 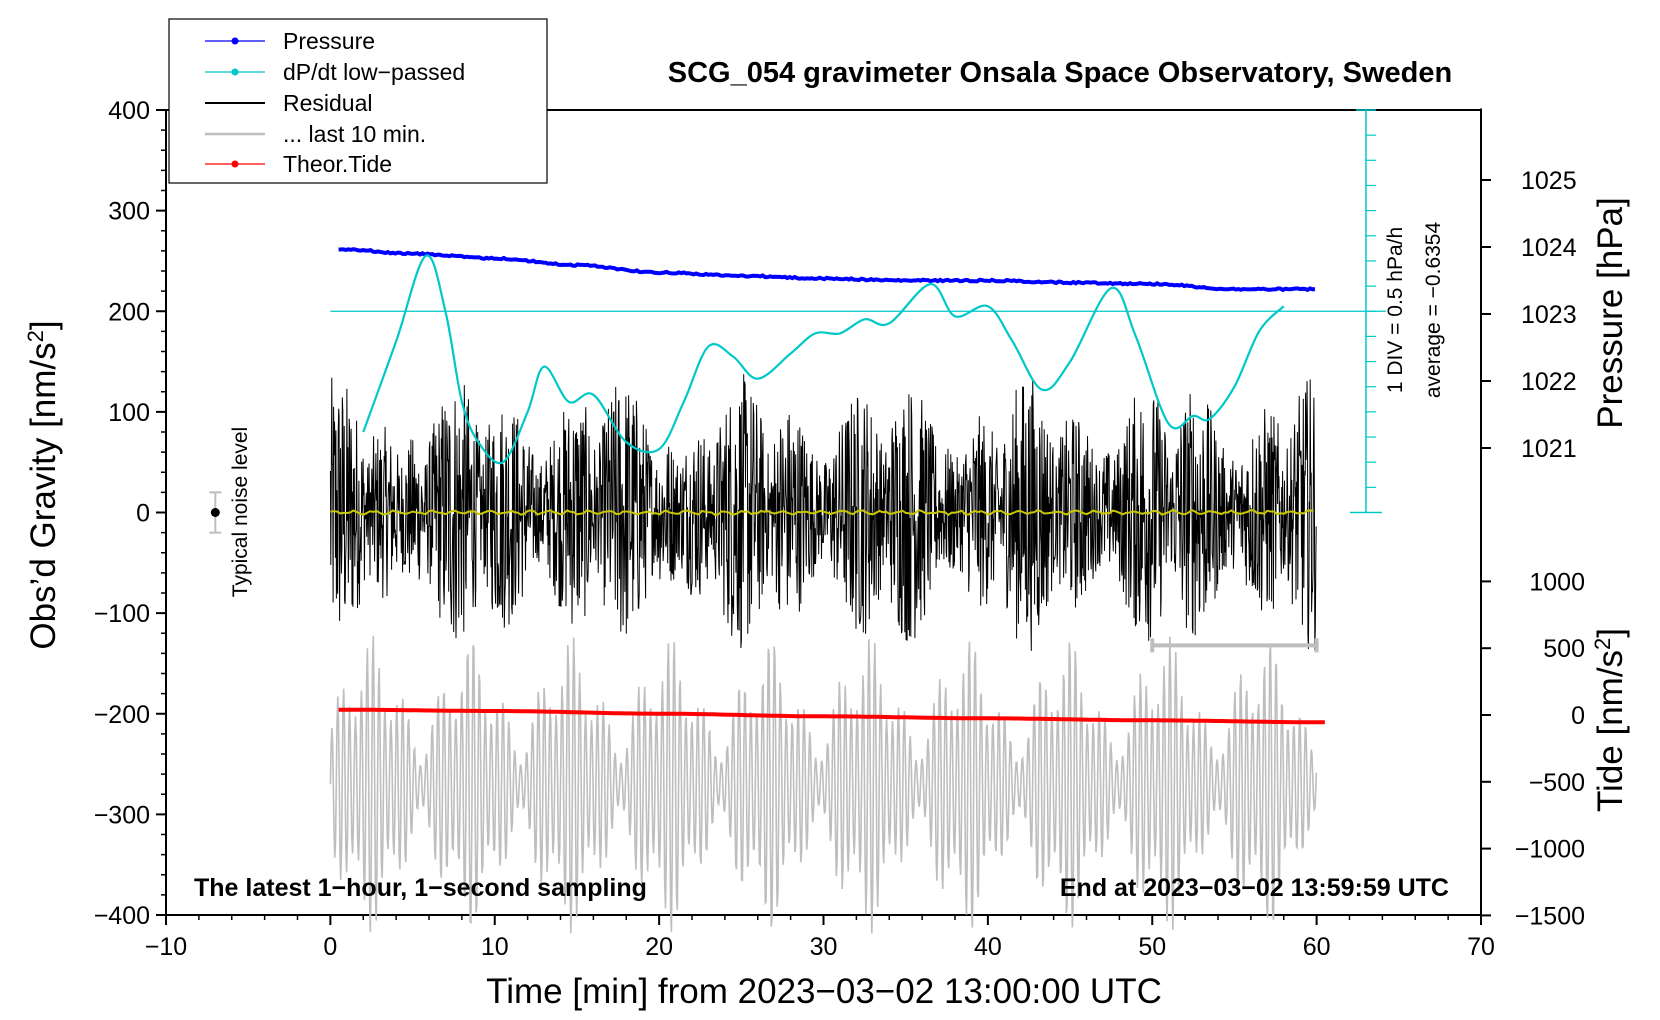 I want to click on average-label: average = −0.6354, so click(x=1433, y=310).